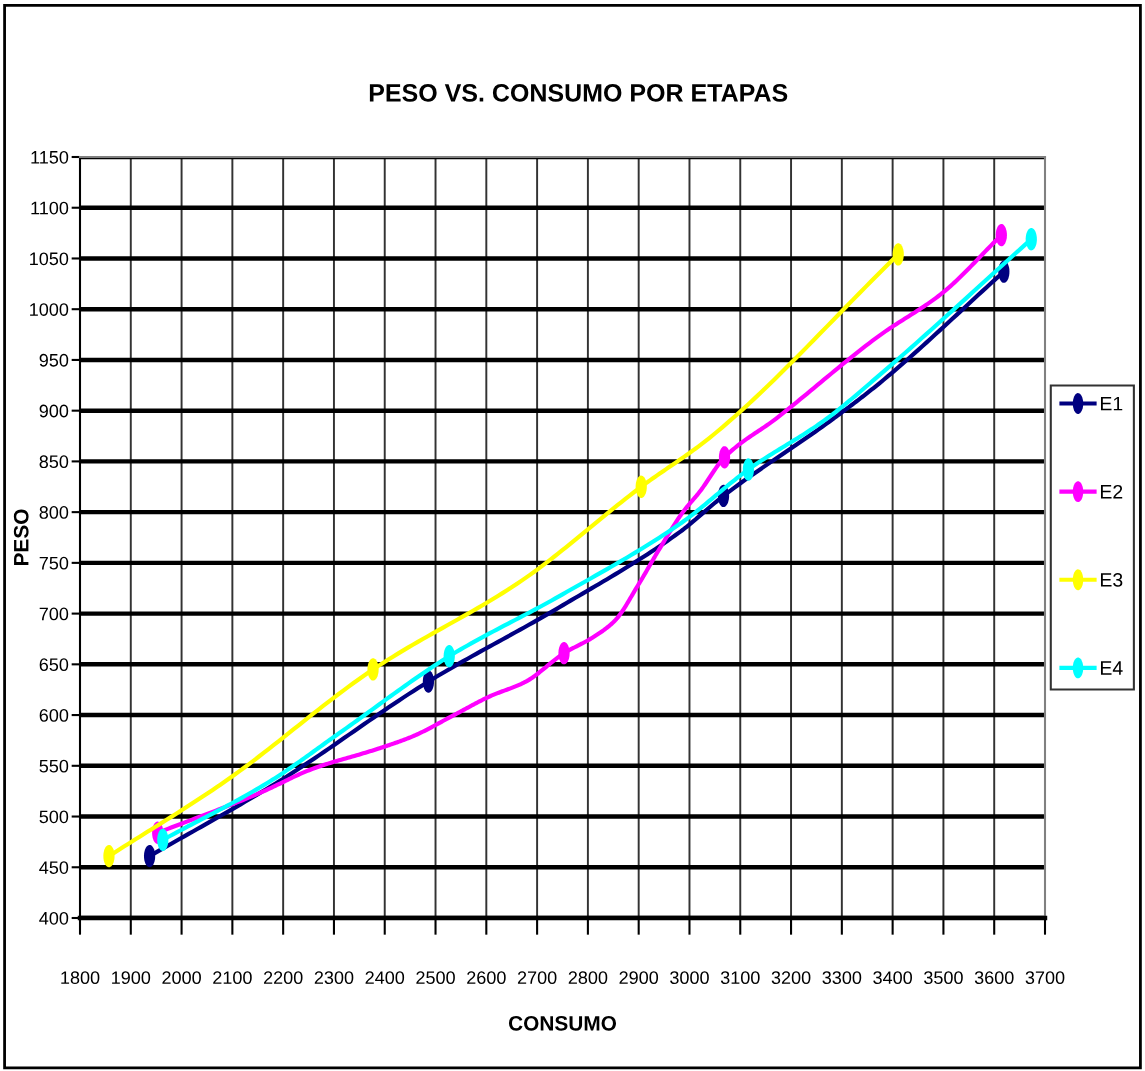  Describe the element at coordinates (578, 93) in the screenshot. I see `chart-title: PESO VS. CONSUMO POR ETAPAS` at that location.